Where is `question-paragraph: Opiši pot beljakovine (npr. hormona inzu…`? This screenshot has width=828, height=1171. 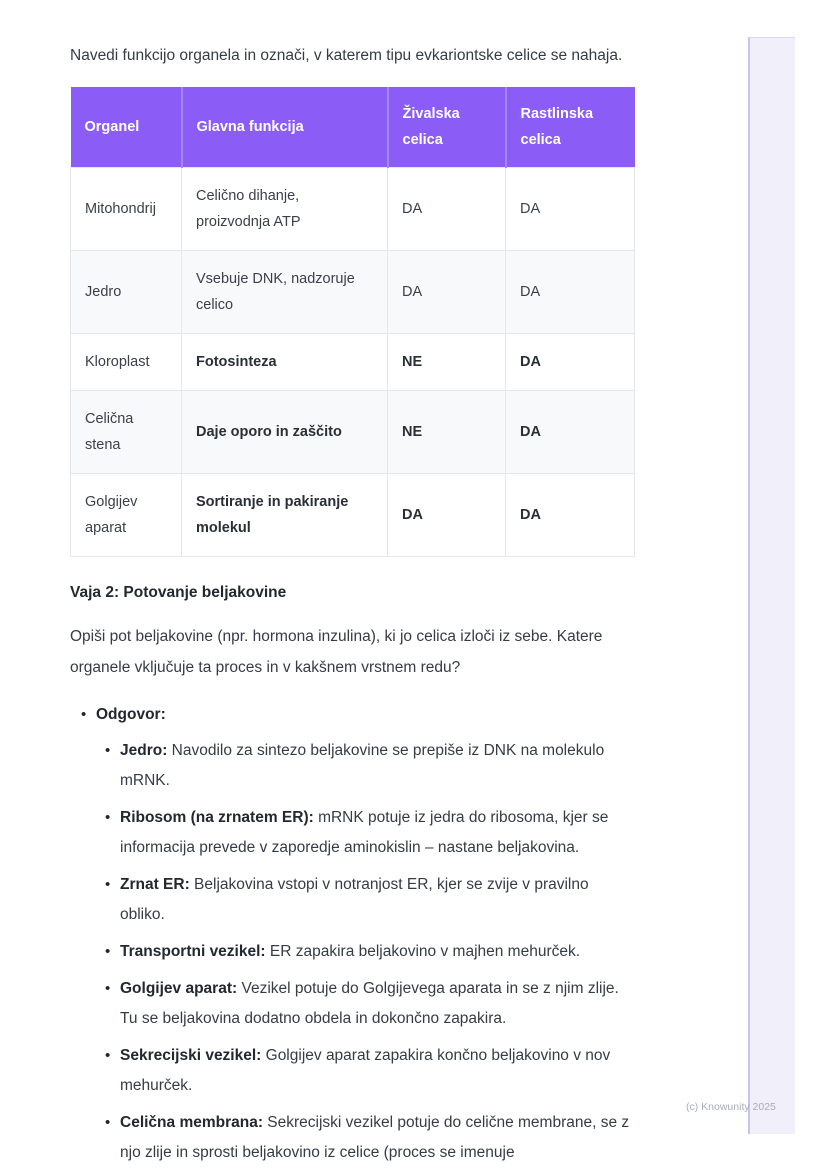 question-paragraph: Opiši pot beljakovine (npr. hormona inzu… is located at coordinates (336, 652).